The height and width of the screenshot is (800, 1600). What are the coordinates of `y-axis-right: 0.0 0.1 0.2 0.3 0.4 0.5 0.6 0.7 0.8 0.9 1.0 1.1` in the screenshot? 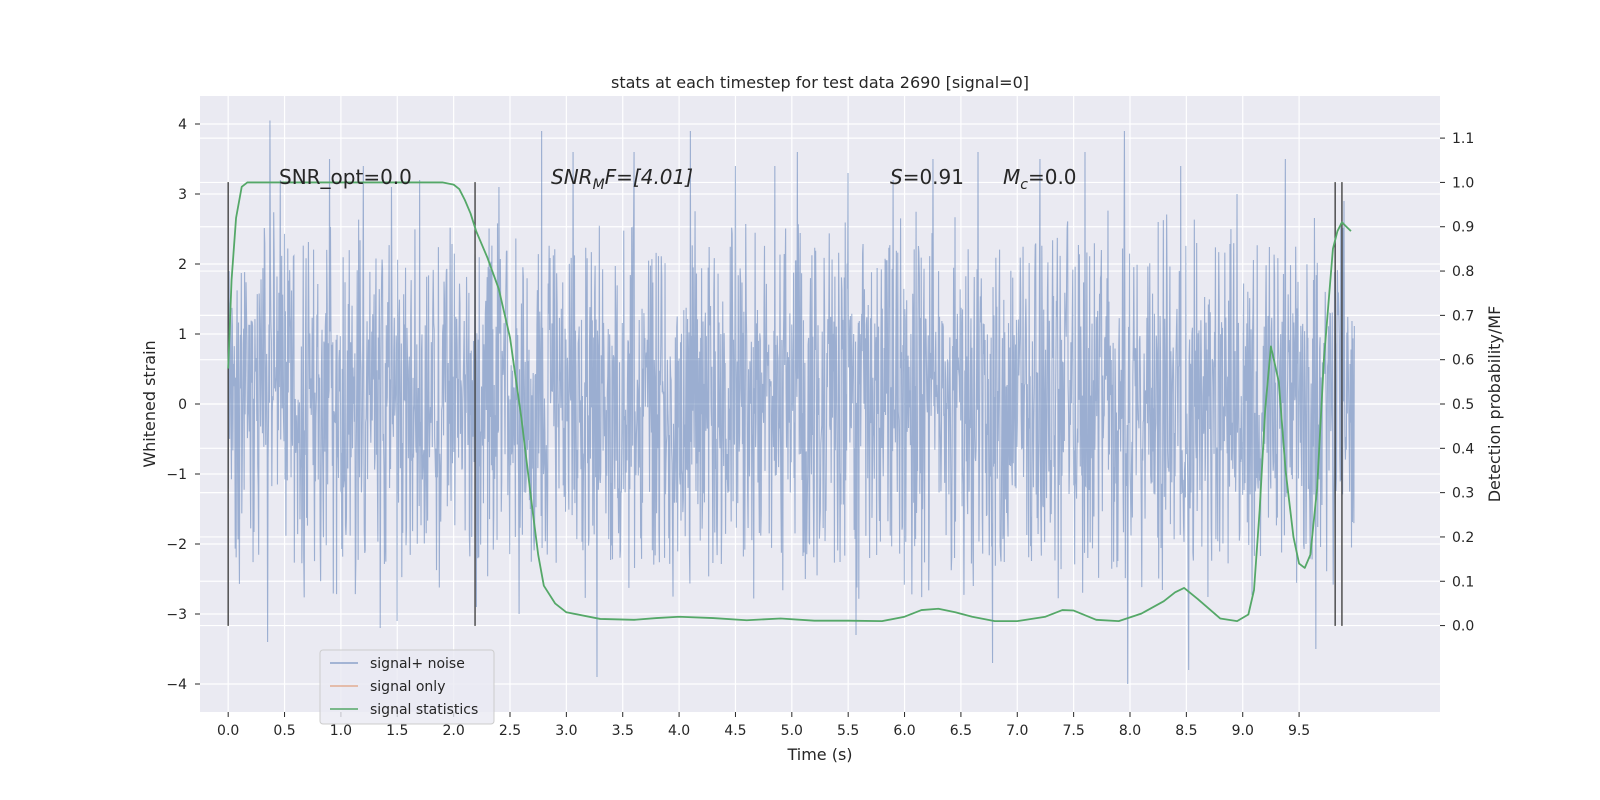 It's located at (1457, 383).